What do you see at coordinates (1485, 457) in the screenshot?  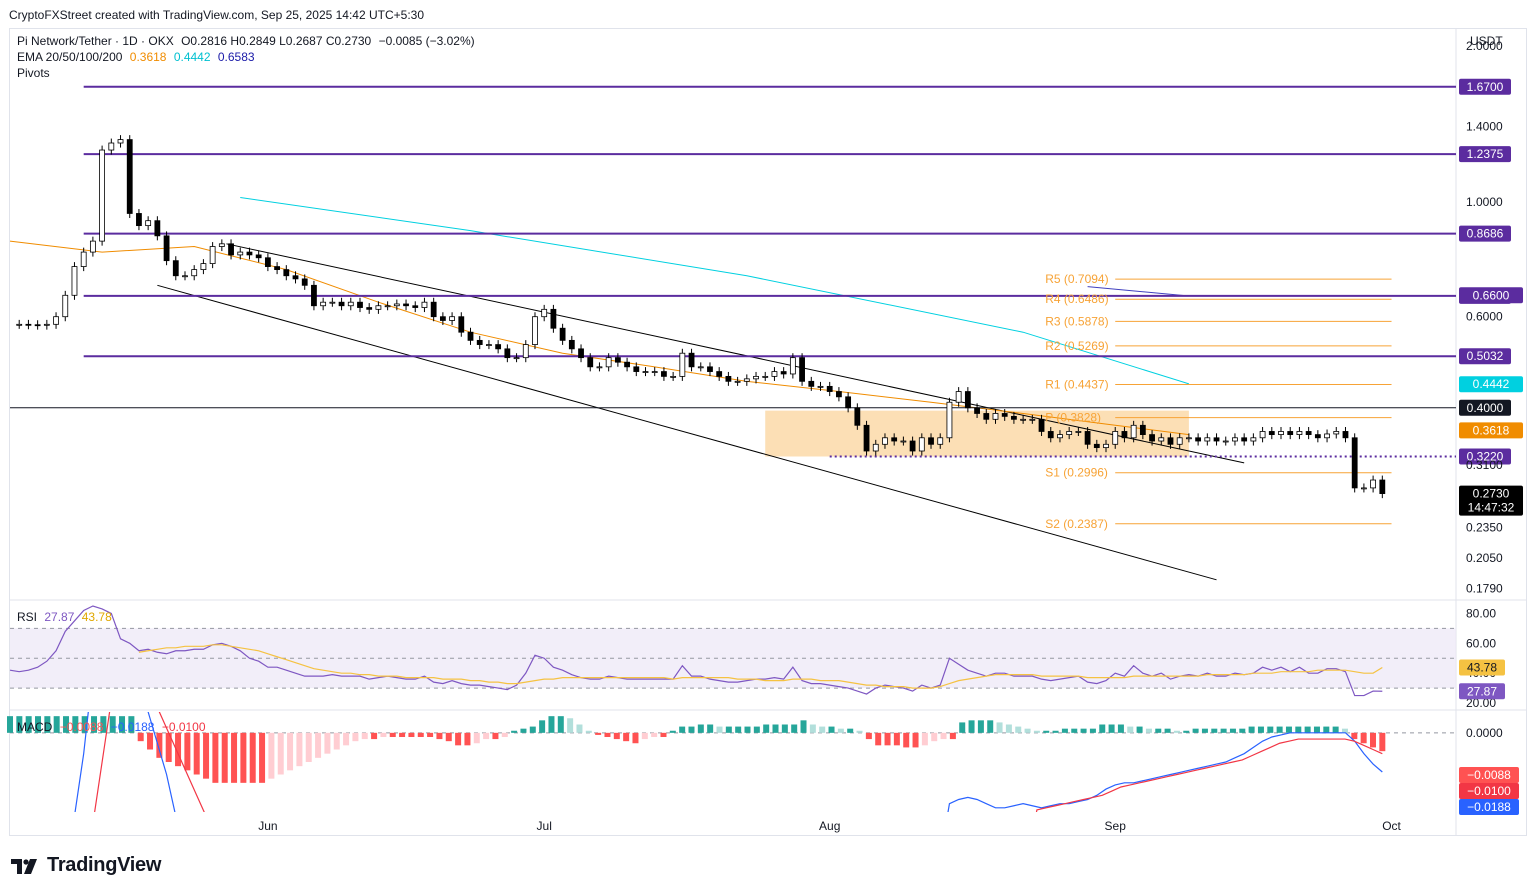 I see `level-tag-label: 0.3220` at bounding box center [1485, 457].